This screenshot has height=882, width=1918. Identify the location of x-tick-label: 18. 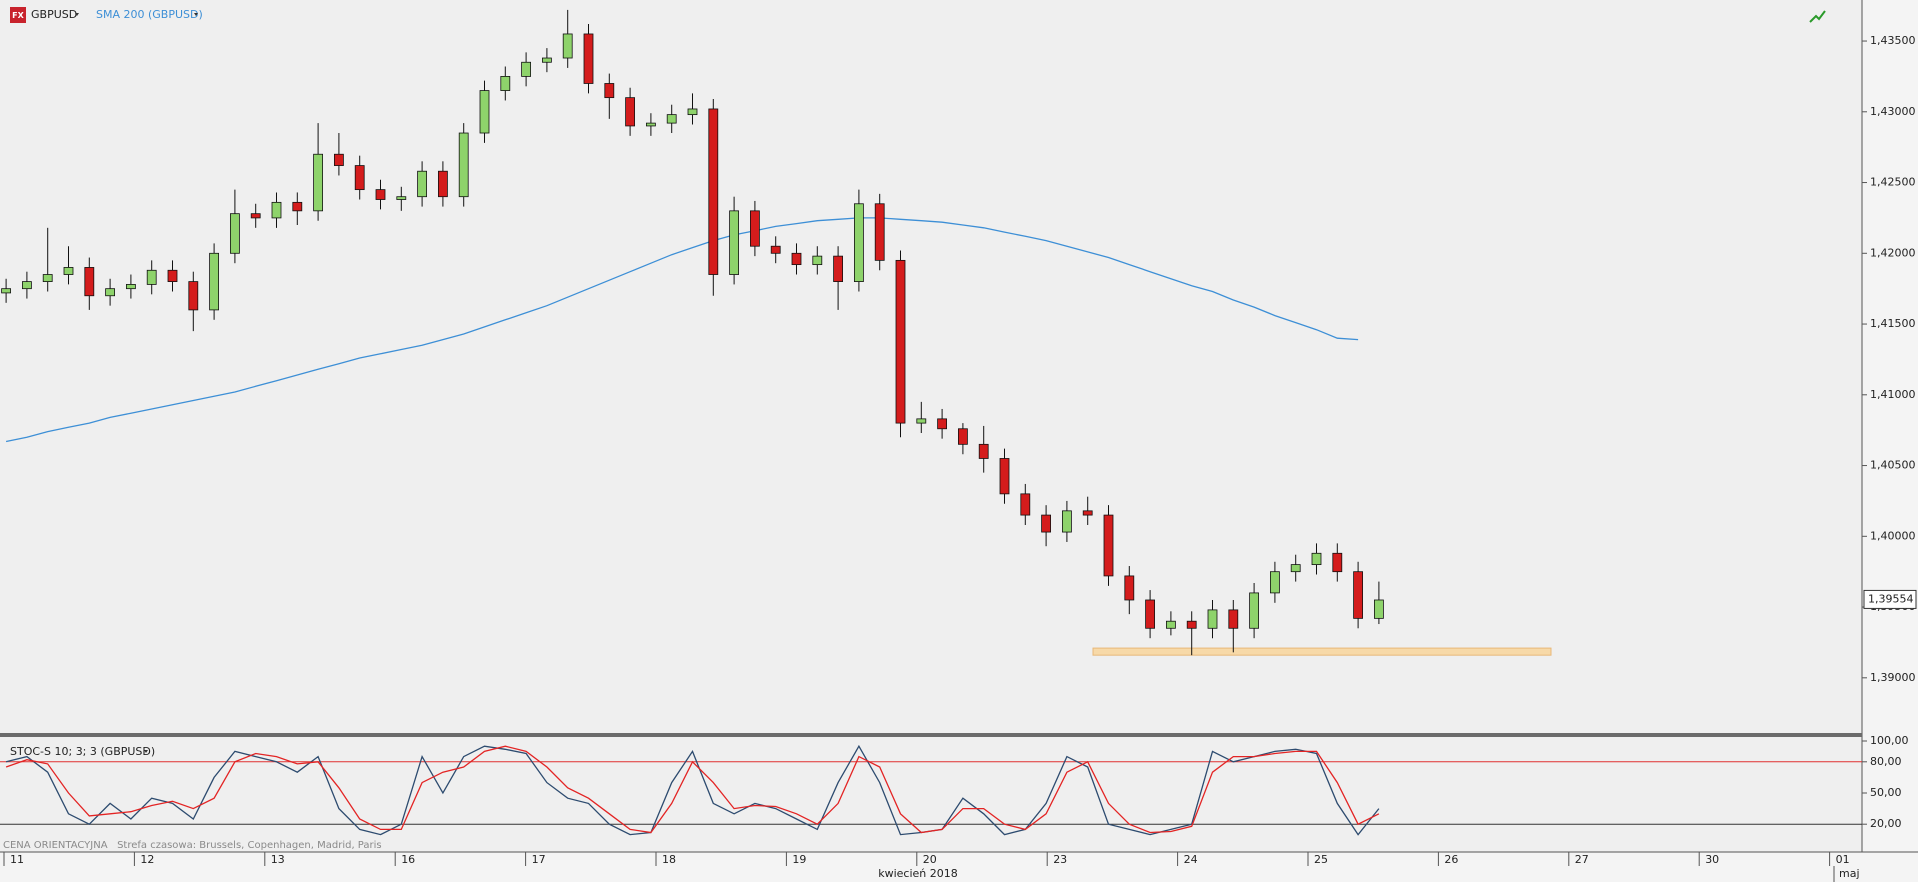
(669, 859).